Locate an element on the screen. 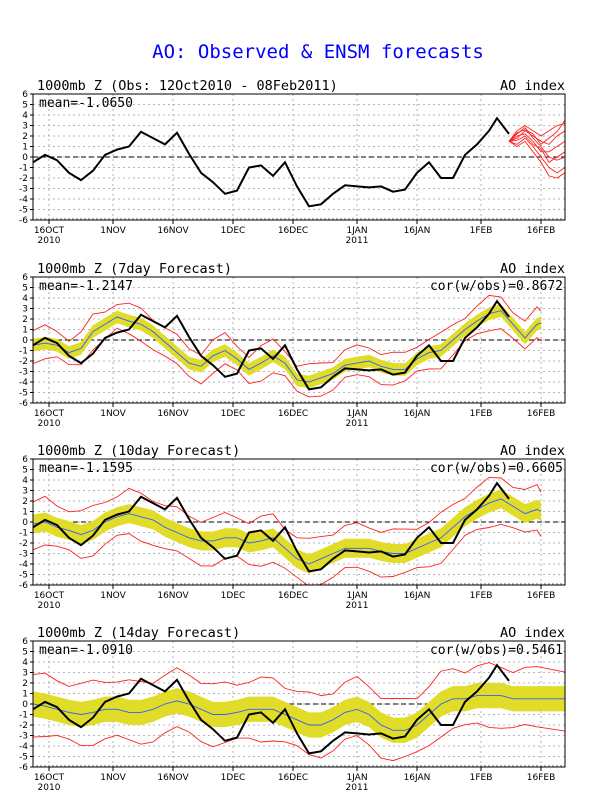  ensemble-upper-envelope is located at coordinates (287, 507).